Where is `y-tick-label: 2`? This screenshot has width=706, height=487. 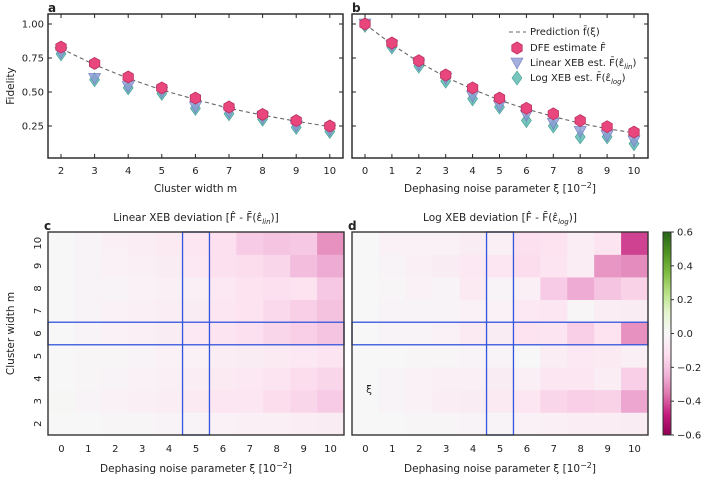
y-tick-label: 2 is located at coordinates (38, 424).